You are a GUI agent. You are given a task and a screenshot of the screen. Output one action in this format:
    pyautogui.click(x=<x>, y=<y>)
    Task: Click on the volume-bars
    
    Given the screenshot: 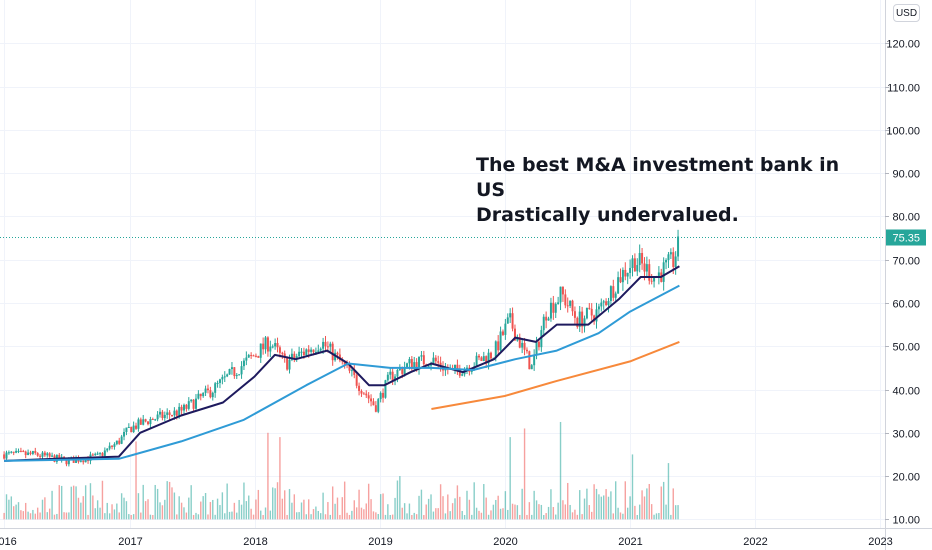 What is the action you would take?
    pyautogui.click(x=341, y=470)
    